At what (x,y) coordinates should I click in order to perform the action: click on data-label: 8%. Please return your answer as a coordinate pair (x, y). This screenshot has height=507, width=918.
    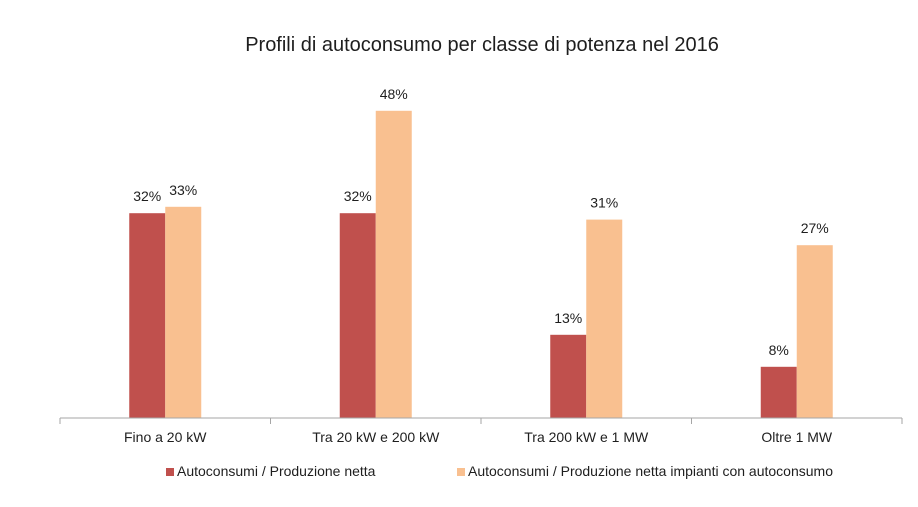
    Looking at the image, I should click on (779, 350).